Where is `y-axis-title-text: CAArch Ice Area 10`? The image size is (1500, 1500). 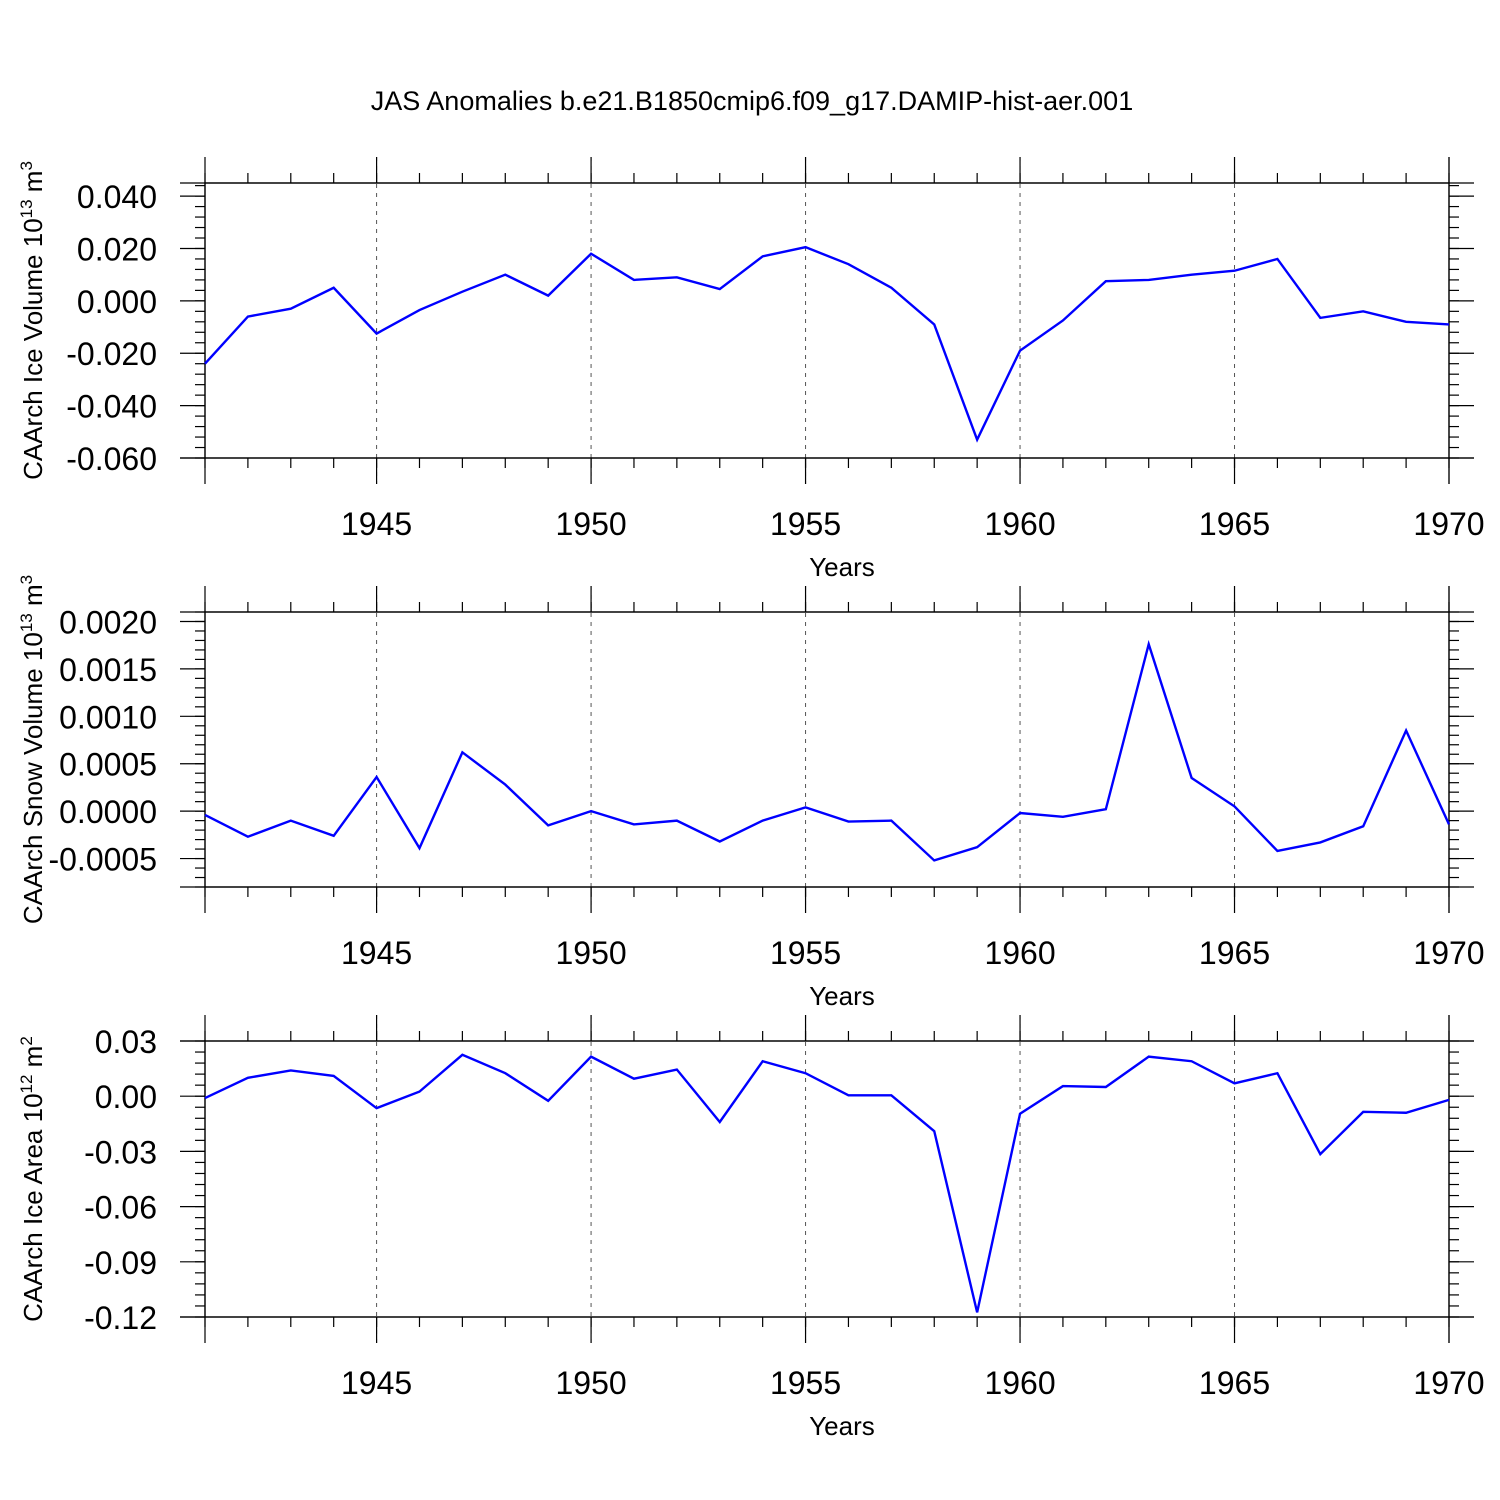
y-axis-title-text: CAArch Ice Area 10 is located at coordinates (33, 1207).